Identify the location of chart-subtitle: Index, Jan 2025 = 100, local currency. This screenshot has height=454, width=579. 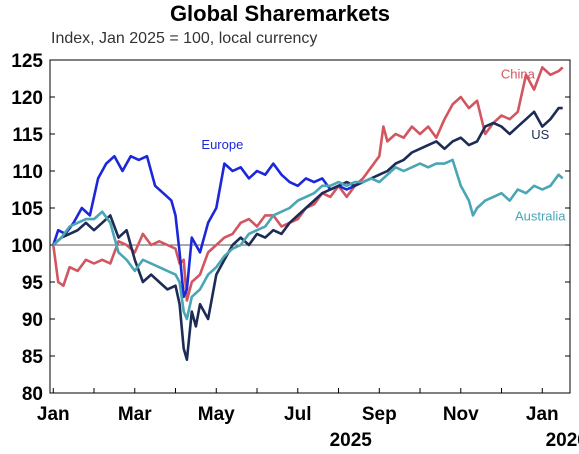
(184, 38).